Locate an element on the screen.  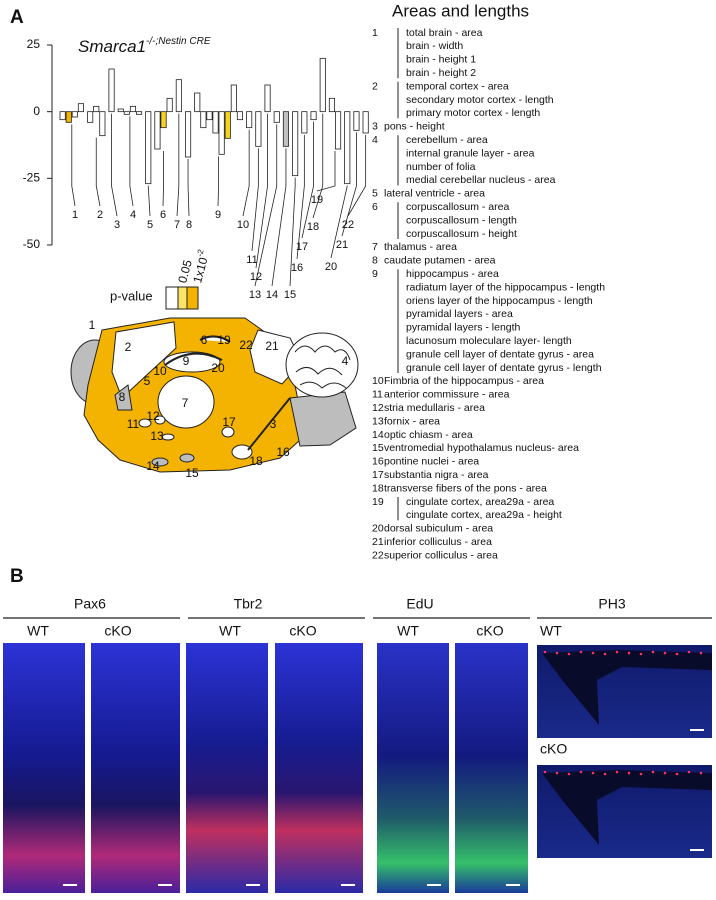
area-item: total brain - area is located at coordinates (444, 33).